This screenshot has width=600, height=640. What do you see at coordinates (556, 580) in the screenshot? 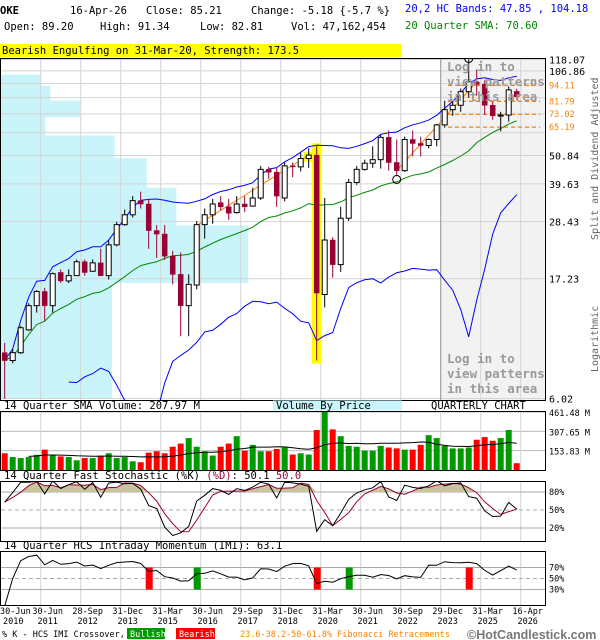
I see `imi-tick-label: 50%` at bounding box center [556, 580].